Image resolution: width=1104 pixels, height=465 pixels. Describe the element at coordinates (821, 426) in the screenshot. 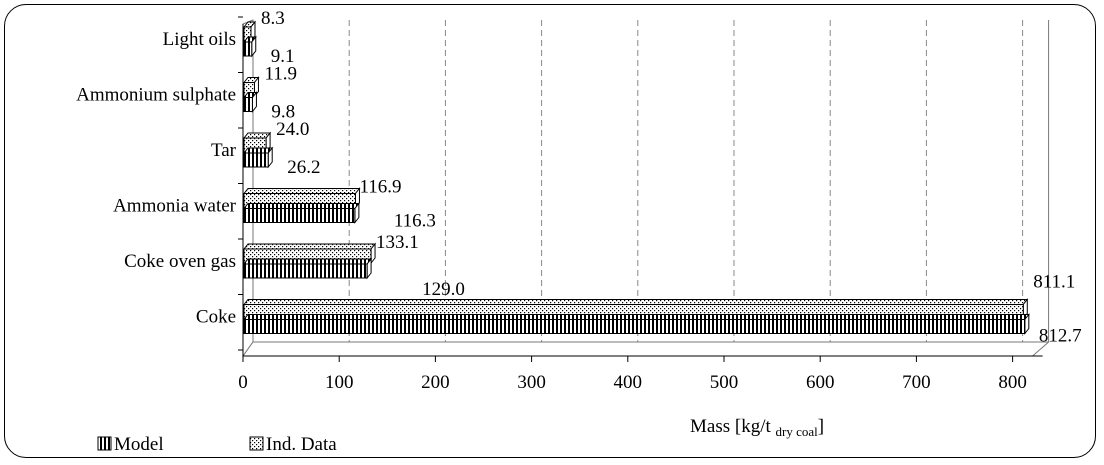

I see `x-axis-title-end: ]` at that location.